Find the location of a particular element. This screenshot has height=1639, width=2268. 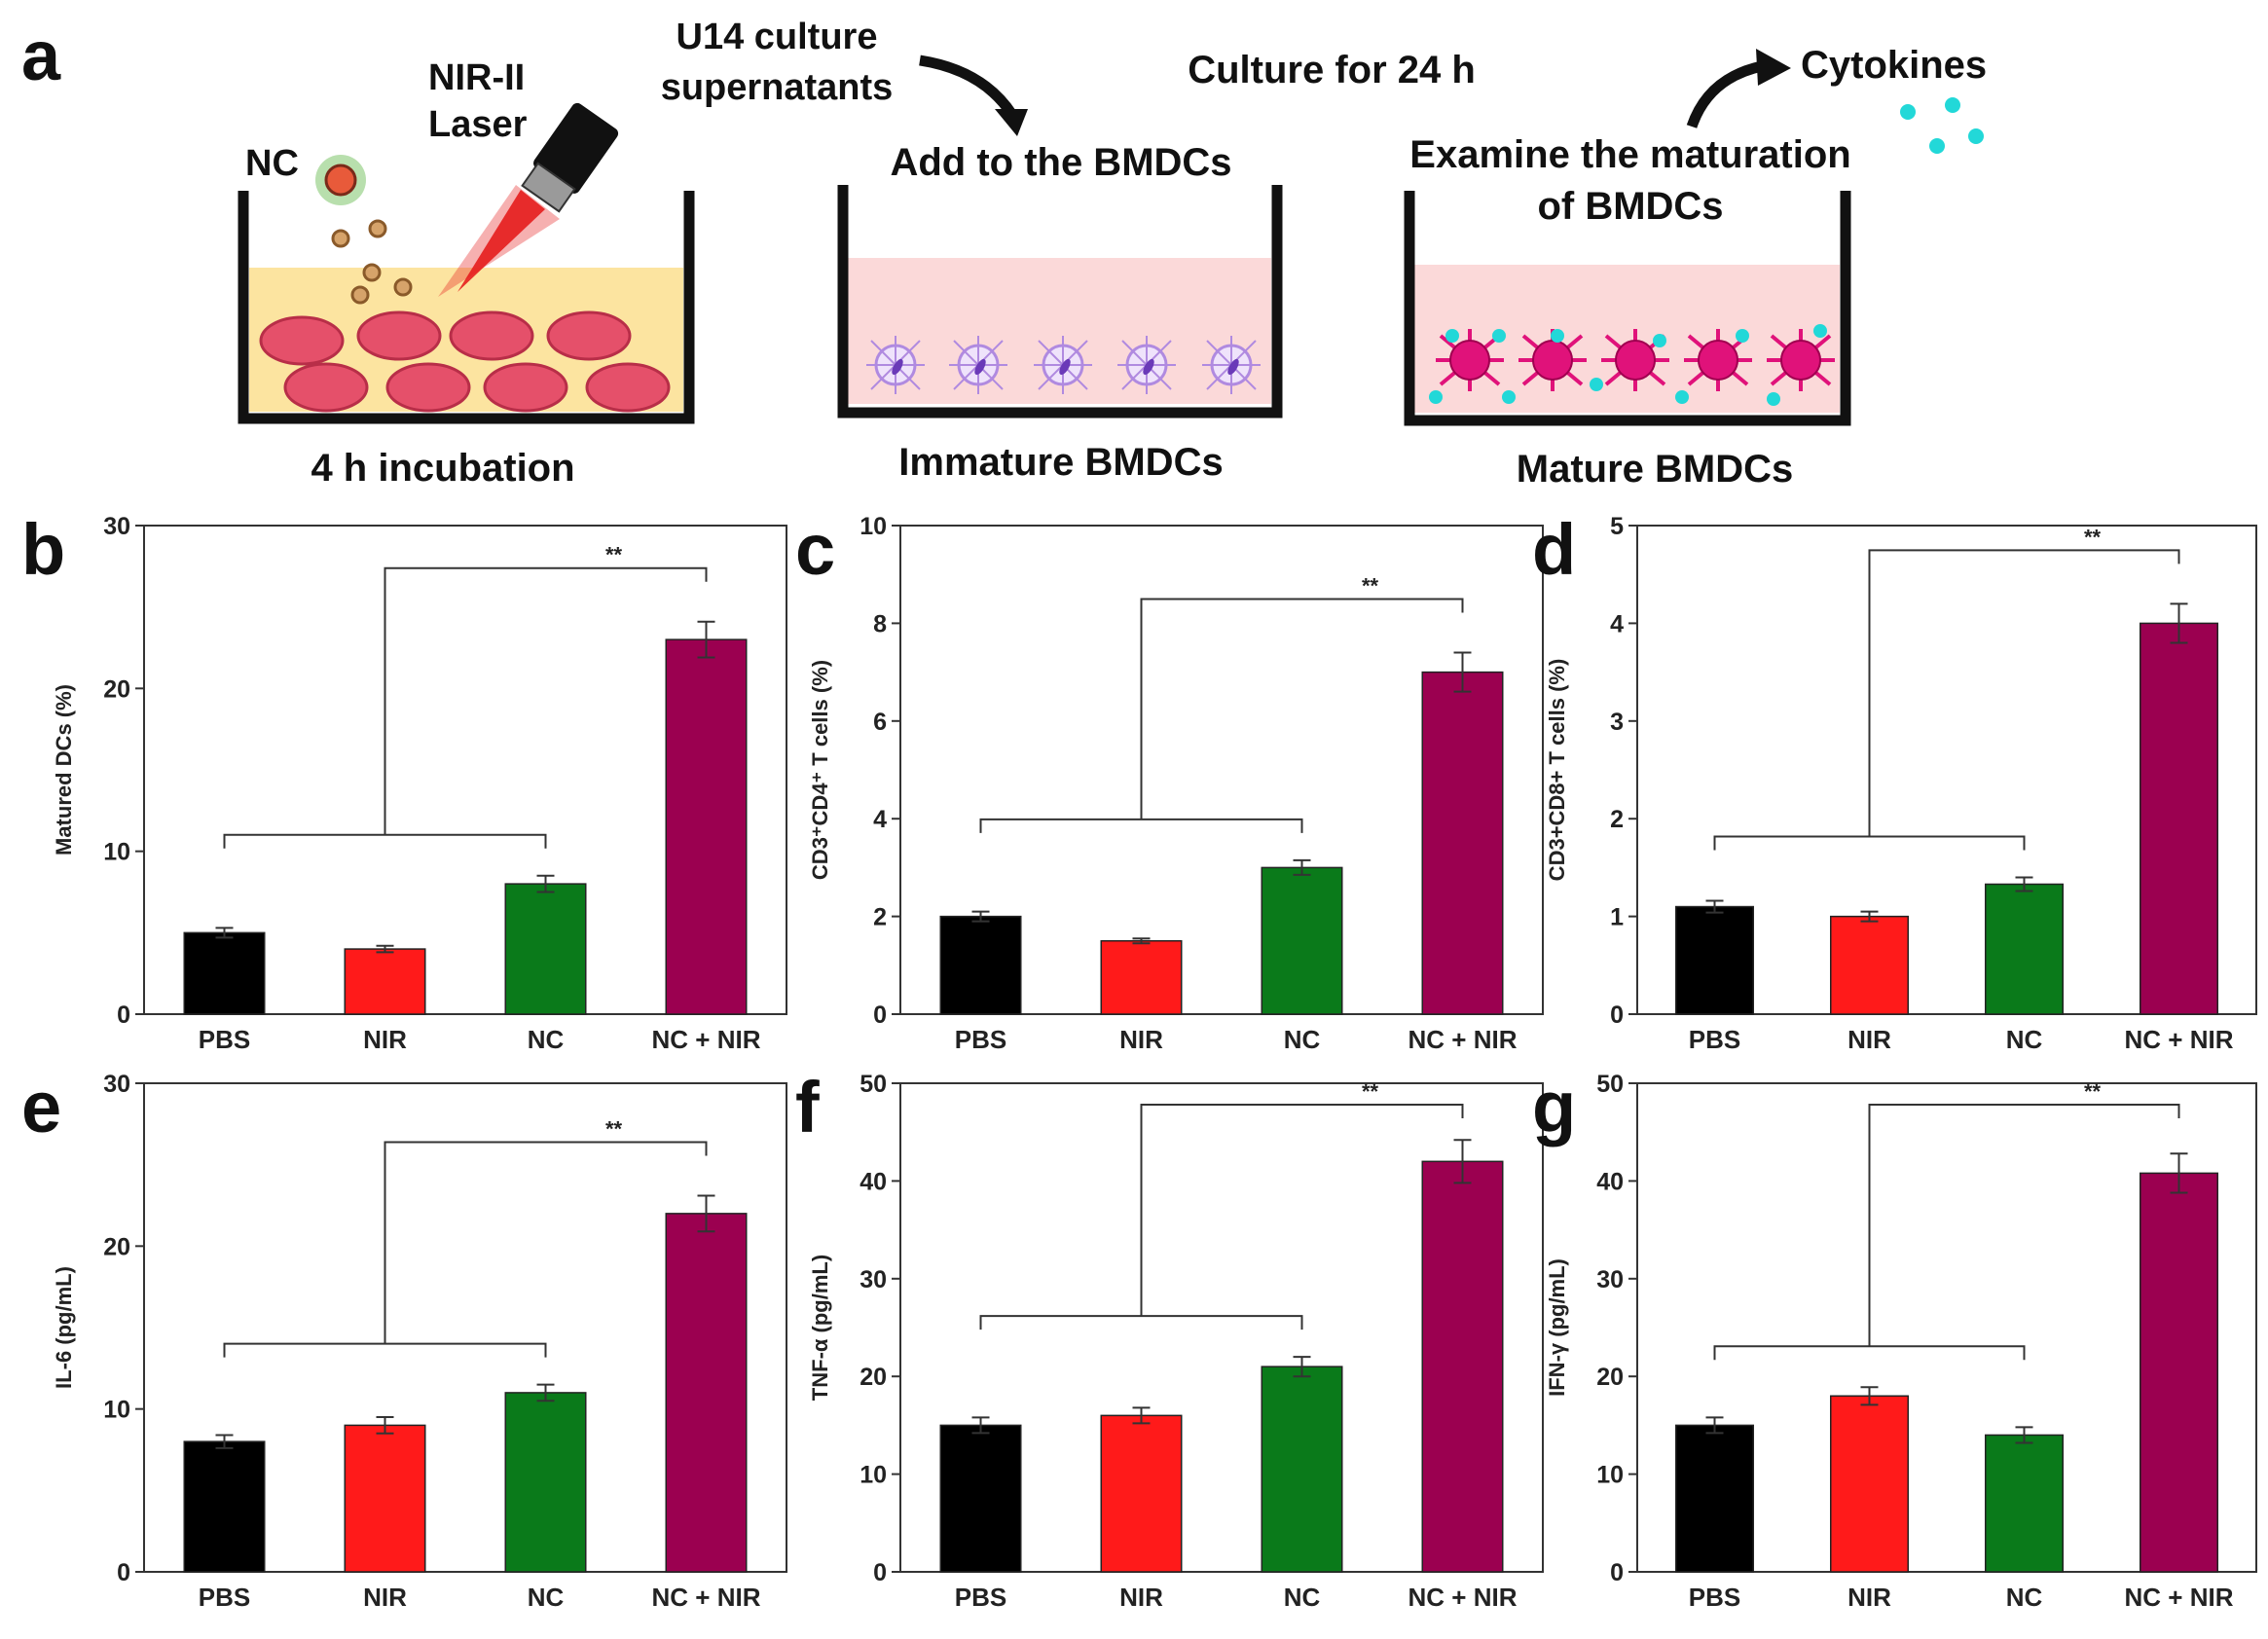

immature-well is located at coordinates (1060, 302).